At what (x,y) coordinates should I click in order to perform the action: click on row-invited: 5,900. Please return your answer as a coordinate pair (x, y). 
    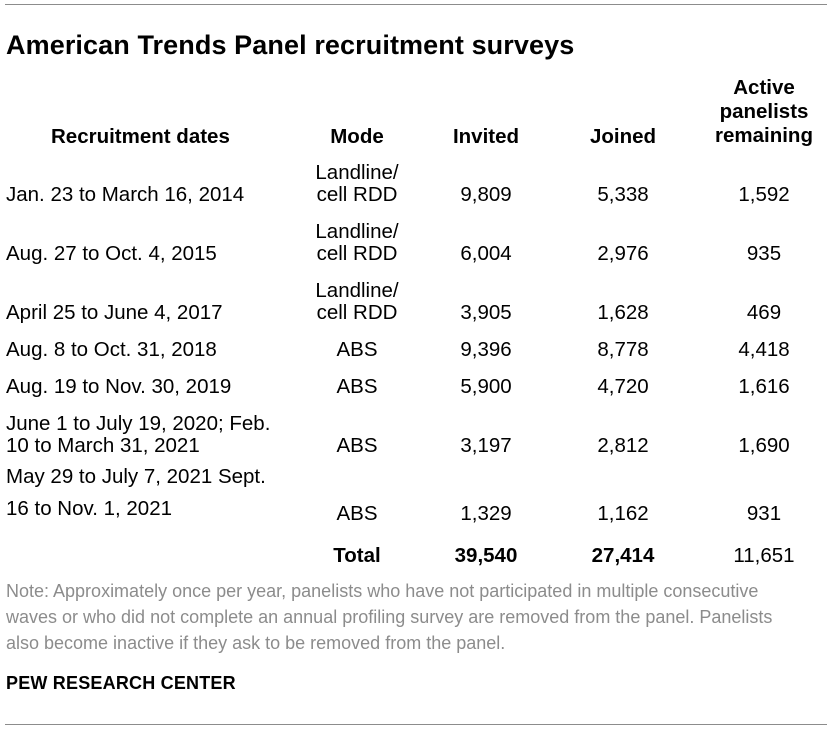
    Looking at the image, I should click on (486, 386).